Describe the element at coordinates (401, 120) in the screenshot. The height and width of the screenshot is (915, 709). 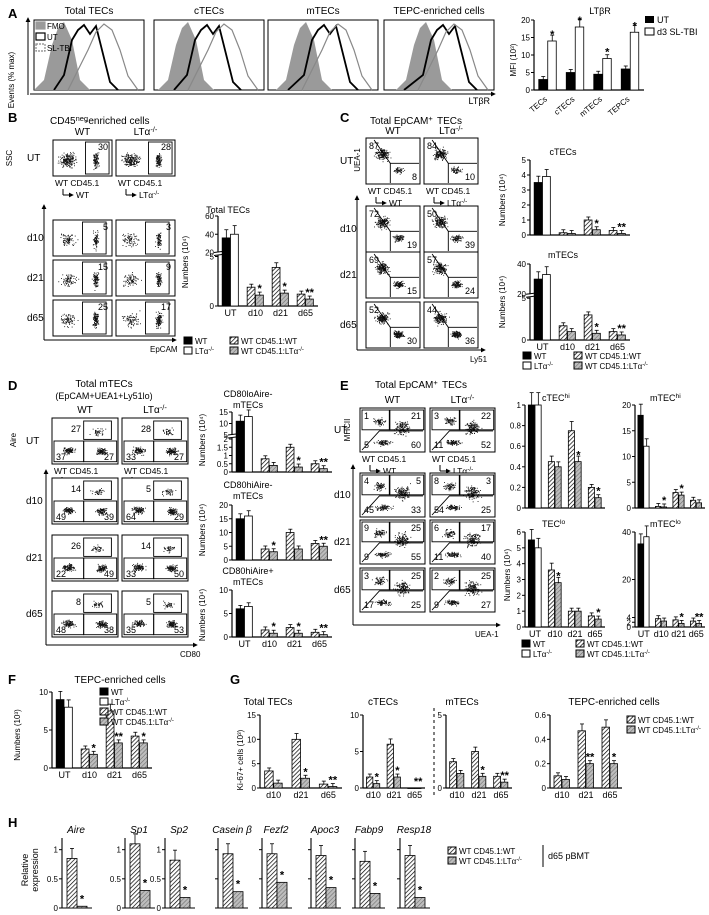
I see `panel-title: Total EpCAM+` at that location.